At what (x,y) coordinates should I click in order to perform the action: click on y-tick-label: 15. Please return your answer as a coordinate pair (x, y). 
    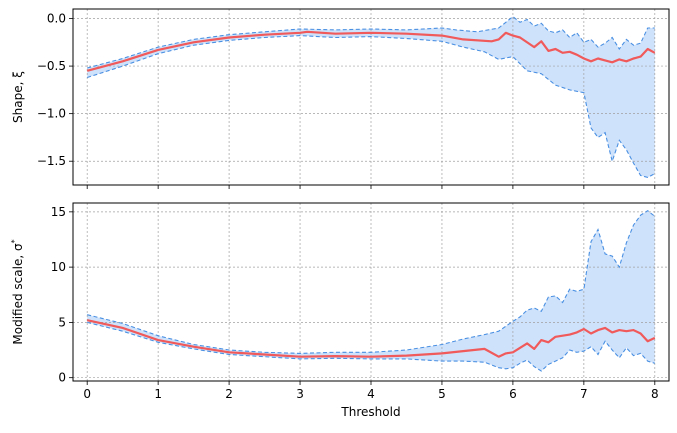
    Looking at the image, I should click on (58, 212).